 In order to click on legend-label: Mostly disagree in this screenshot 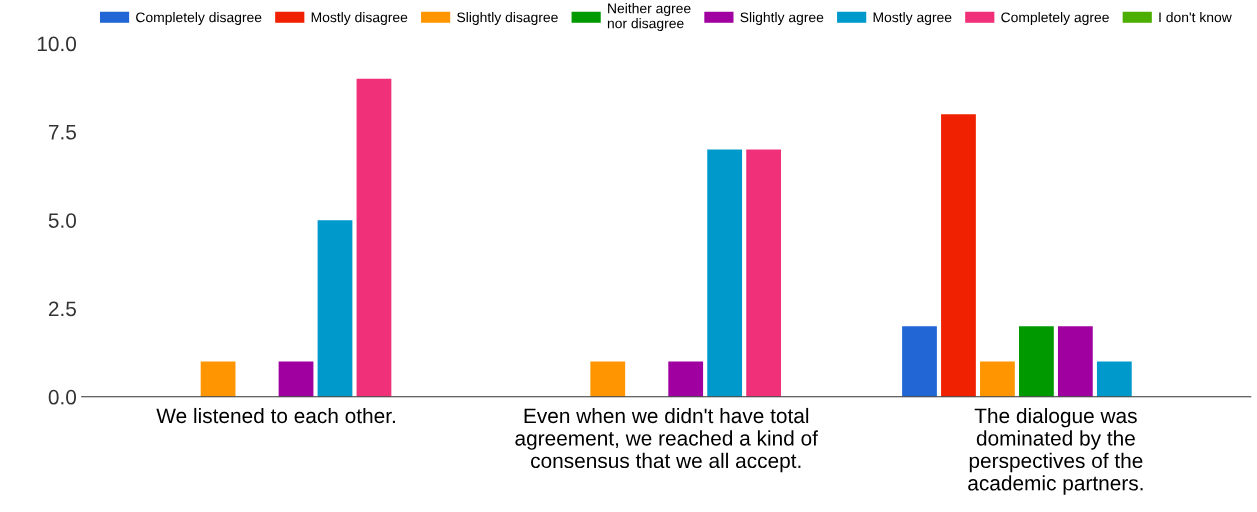, I will do `click(359, 18)`.